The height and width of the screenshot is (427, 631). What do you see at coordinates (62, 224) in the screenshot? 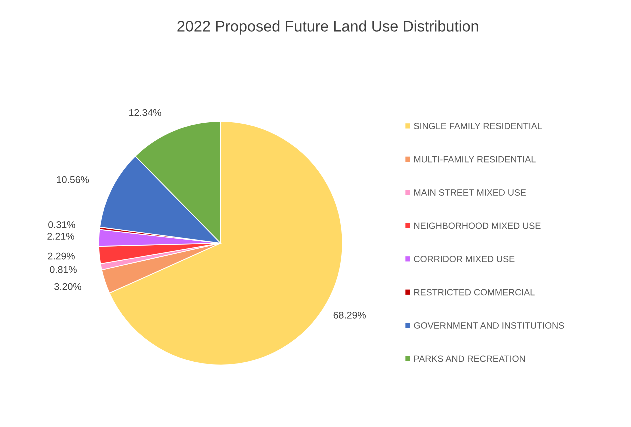
I see `data-label: 0.31%` at bounding box center [62, 224].